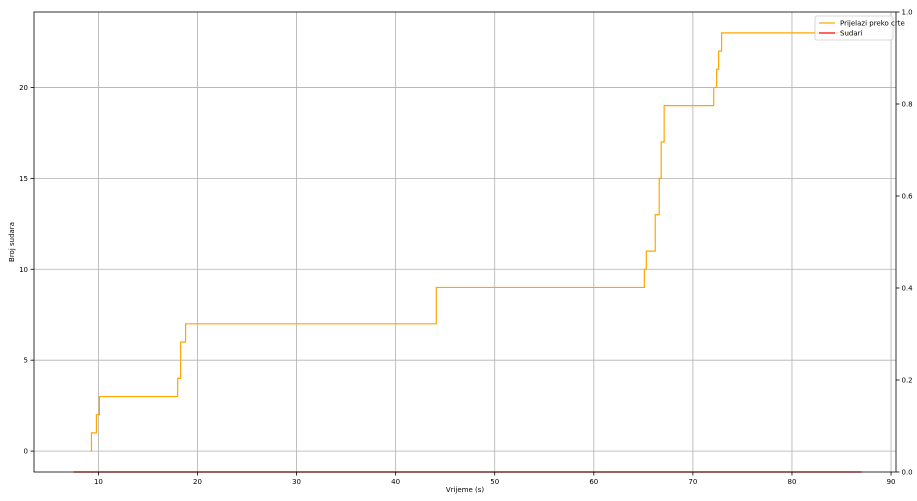 This screenshot has width=917, height=501. I want to click on y2-axis-ticks: 0.0 0.2 0.4 0.6 0.8 1.0, so click(904, 243).